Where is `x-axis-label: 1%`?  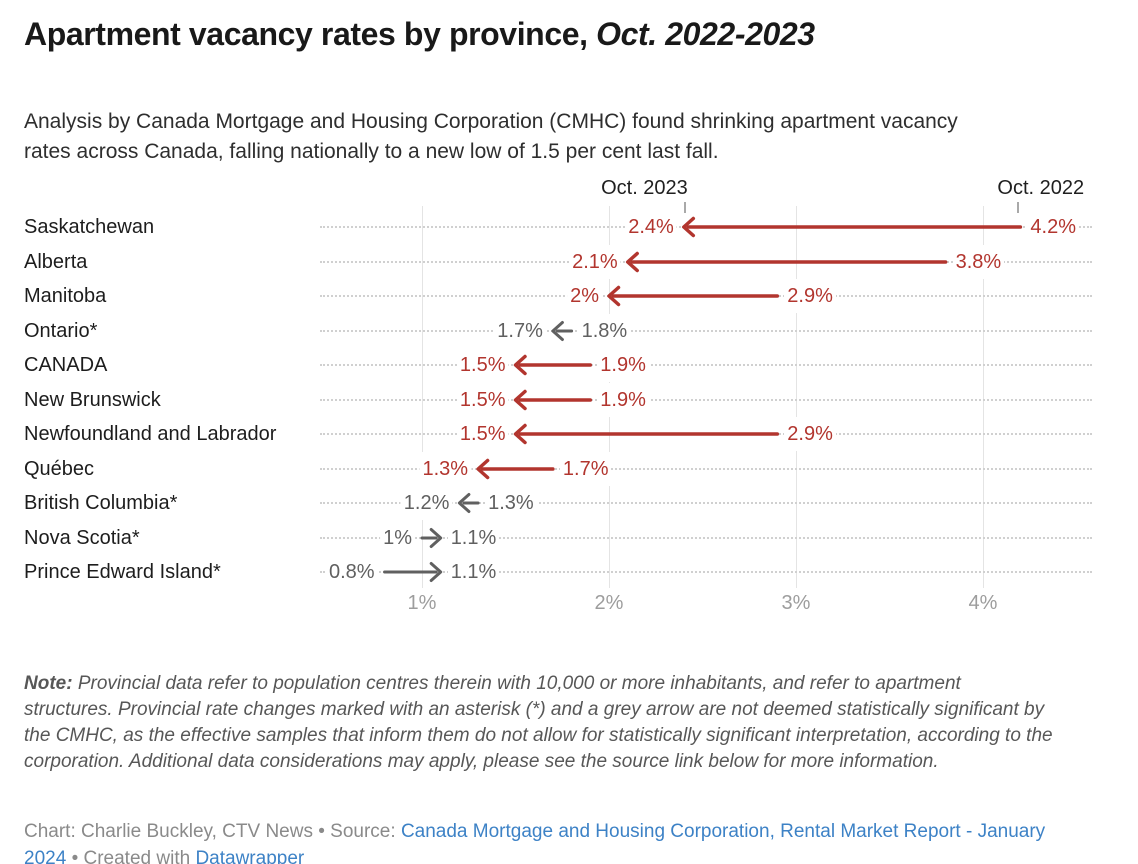 x-axis-label: 1% is located at coordinates (422, 603).